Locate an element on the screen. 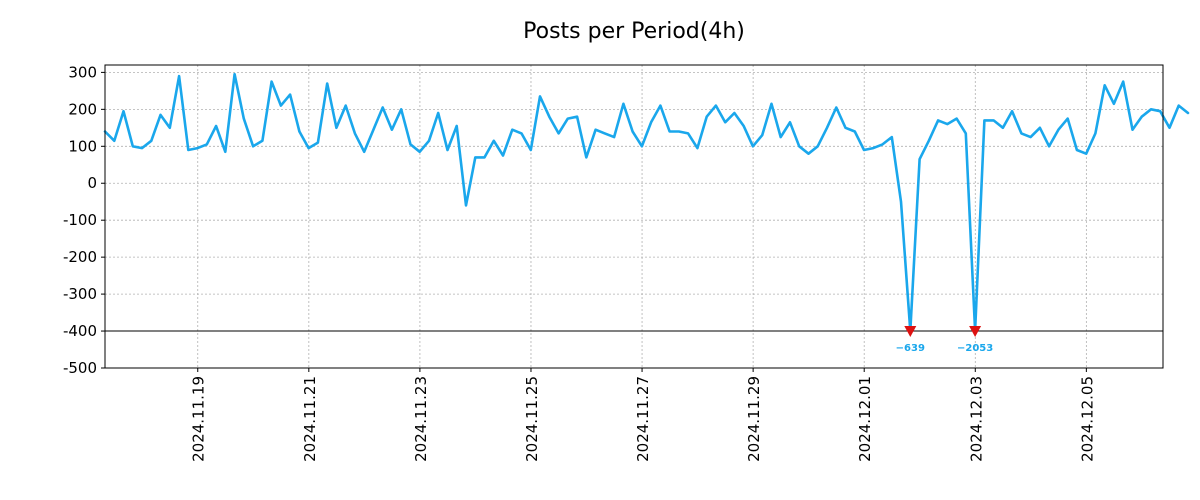  x-tick-label: 2024.11.19 is located at coordinates (199, 419).